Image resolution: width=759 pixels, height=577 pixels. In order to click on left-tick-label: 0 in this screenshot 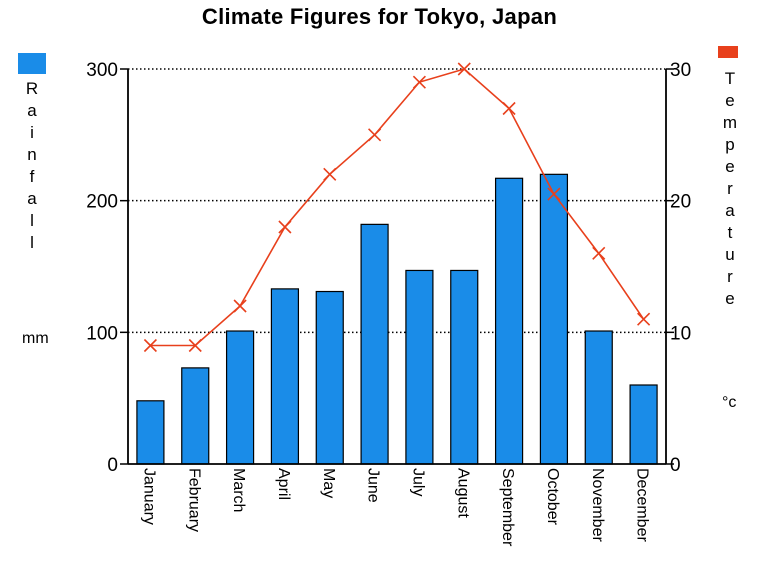, I will do `click(112, 465)`.